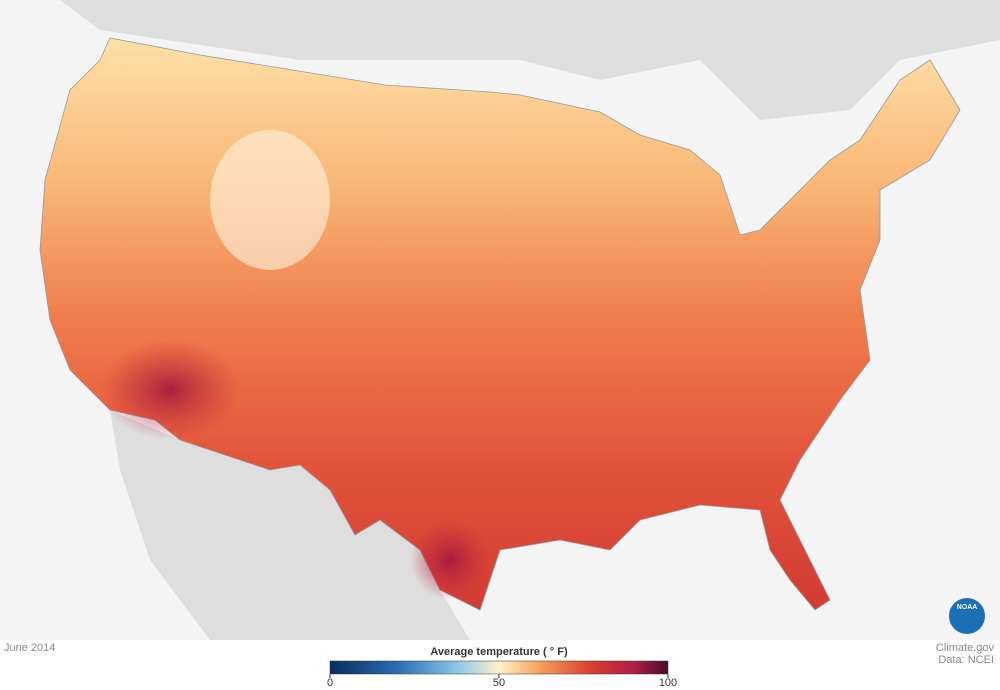 The width and height of the screenshot is (1000, 690). Describe the element at coordinates (290, 525) in the screenshot. I see `mexico` at that location.